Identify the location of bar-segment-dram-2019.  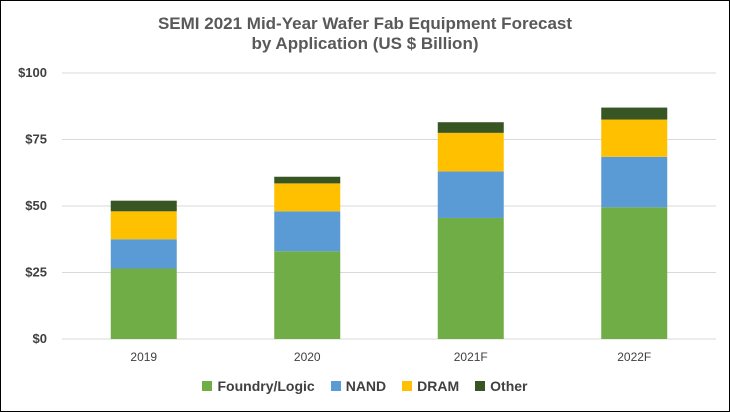
(143, 225).